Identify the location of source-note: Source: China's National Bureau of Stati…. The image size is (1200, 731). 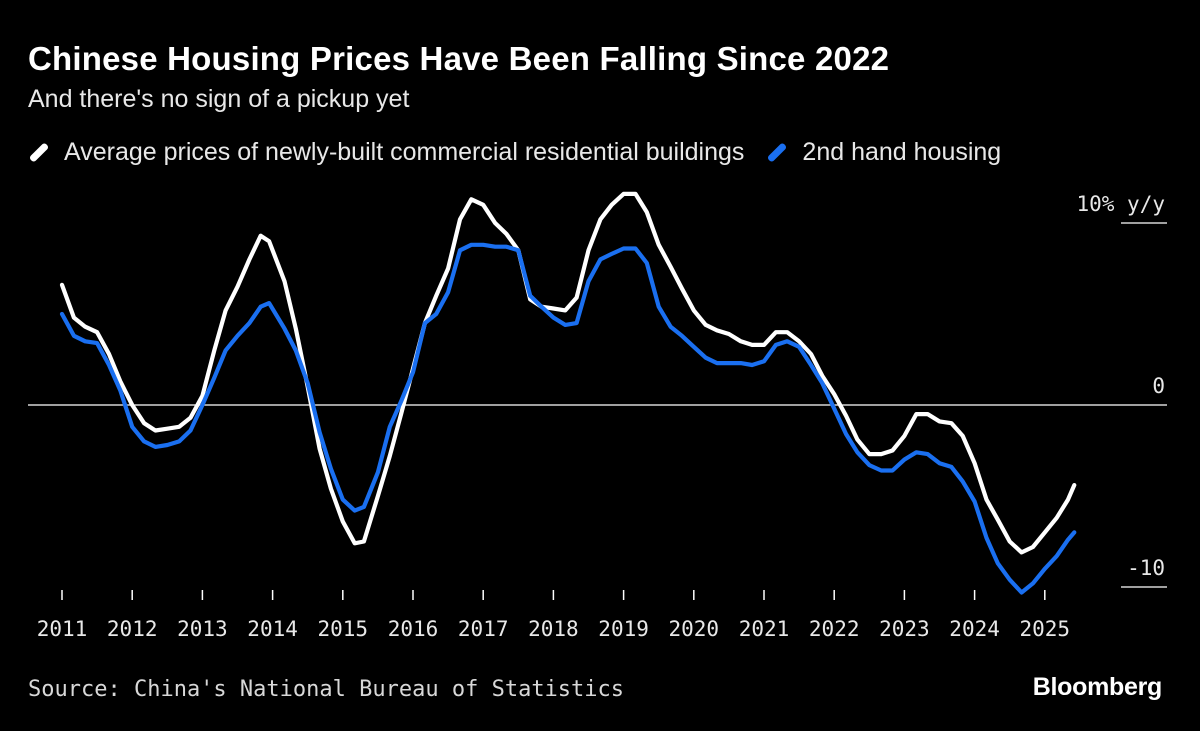
(326, 689).